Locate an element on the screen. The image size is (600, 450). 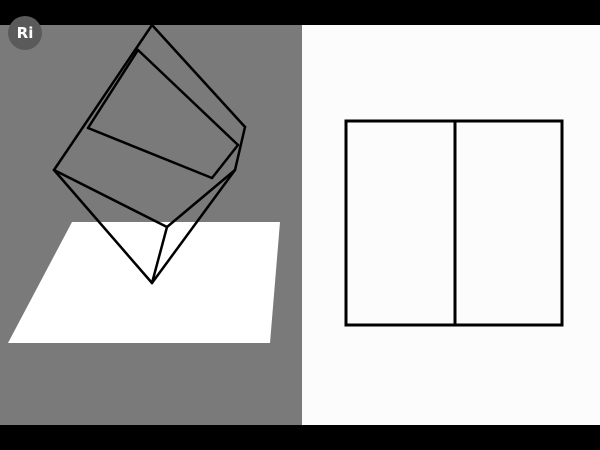
channel-logo: Ri is located at coordinates (25, 33).